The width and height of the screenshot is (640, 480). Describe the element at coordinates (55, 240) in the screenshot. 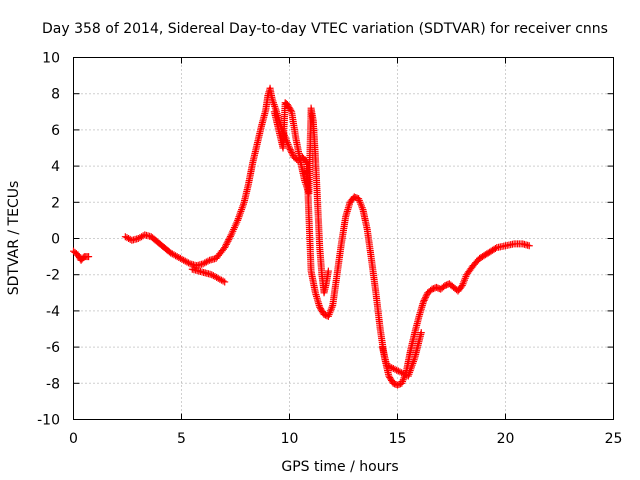

I see `y-tick-label: 0` at that location.